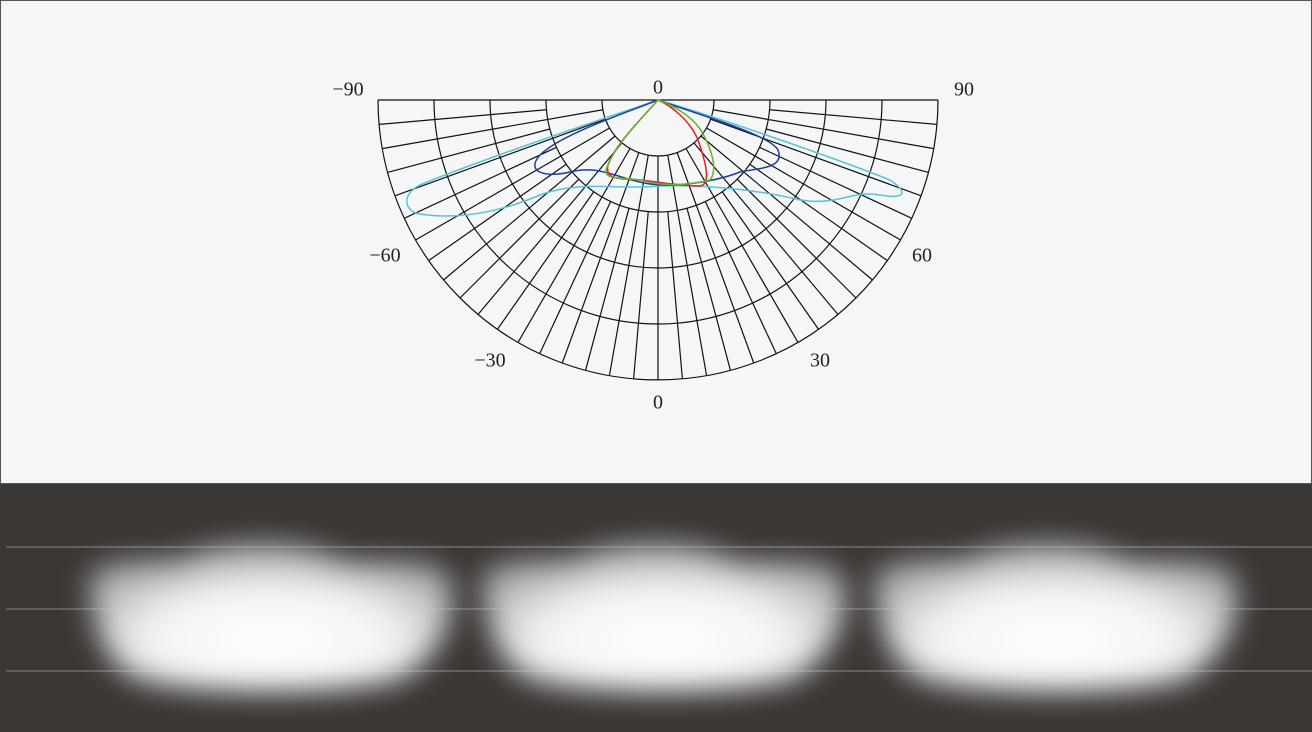  I want to click on curve-cyan, so click(654, 158).